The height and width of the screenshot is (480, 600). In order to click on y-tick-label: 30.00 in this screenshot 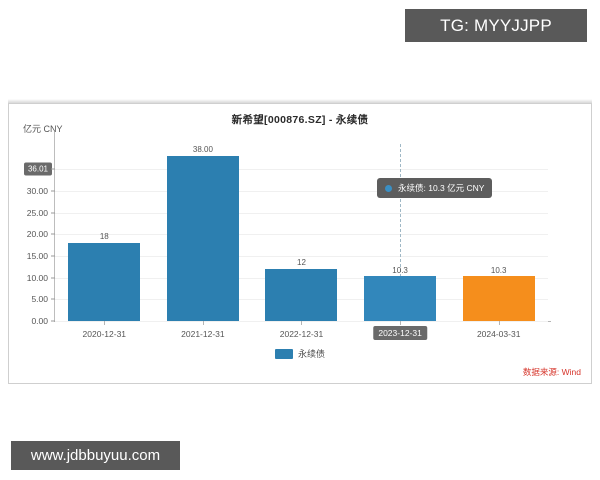, I will do `click(37, 190)`.